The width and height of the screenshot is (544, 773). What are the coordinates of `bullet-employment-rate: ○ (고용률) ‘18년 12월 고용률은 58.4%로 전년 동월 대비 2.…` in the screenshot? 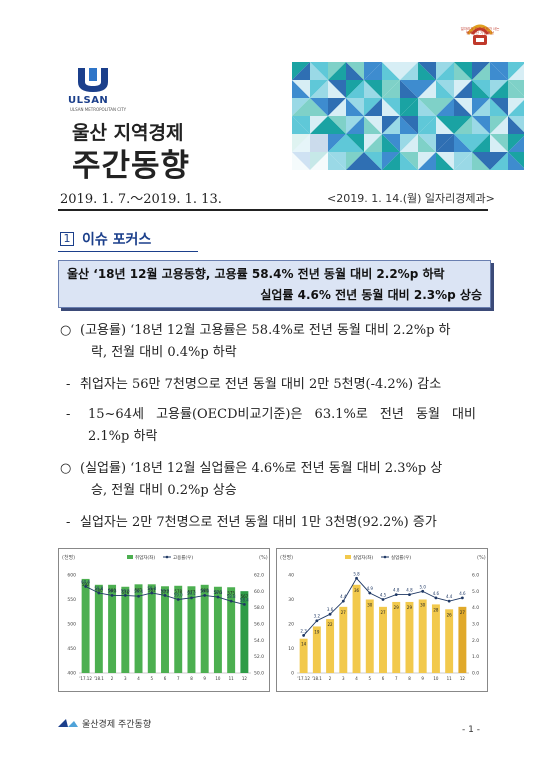 It's located at (275, 342).